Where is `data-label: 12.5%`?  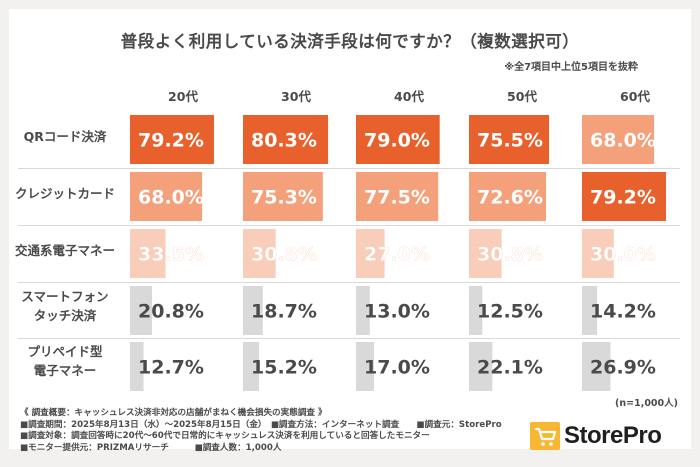
data-label: 12.5% is located at coordinates (510, 312).